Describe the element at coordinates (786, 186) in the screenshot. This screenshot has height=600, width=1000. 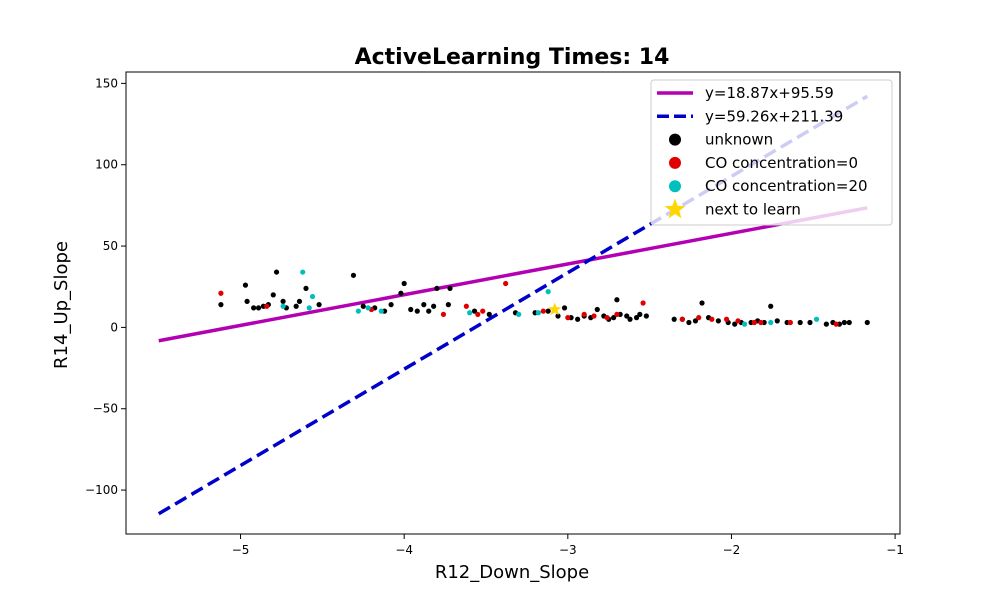
I see `legend-label-series-2: CO concentration=20` at that location.